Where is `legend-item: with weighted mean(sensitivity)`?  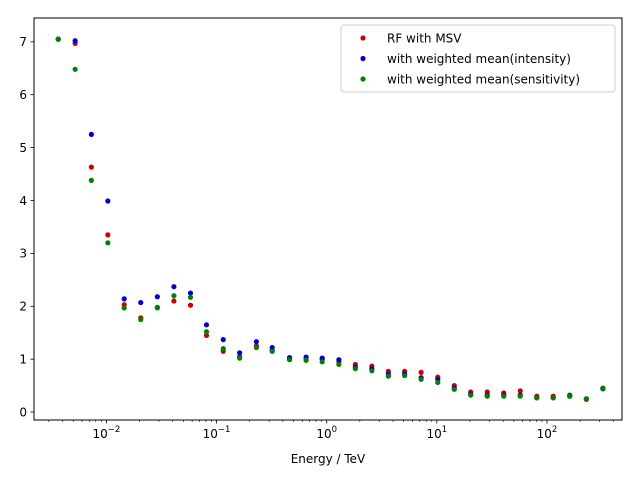
legend-item: with weighted mean(sensitivity) is located at coordinates (470, 79).